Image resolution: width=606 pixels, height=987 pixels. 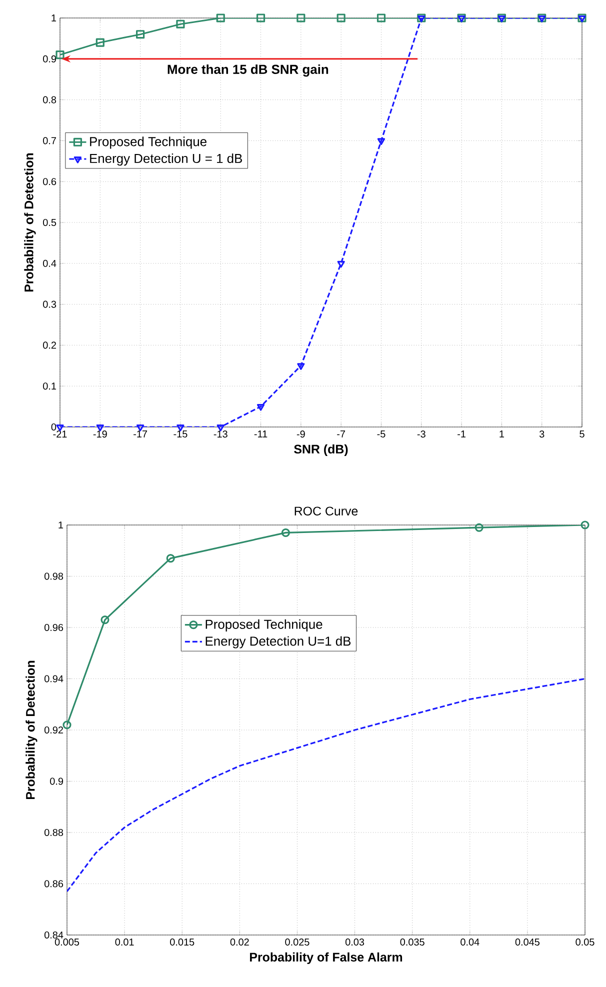 What do you see at coordinates (53, 427) in the screenshot?
I see `y-tick-label: 0` at bounding box center [53, 427].